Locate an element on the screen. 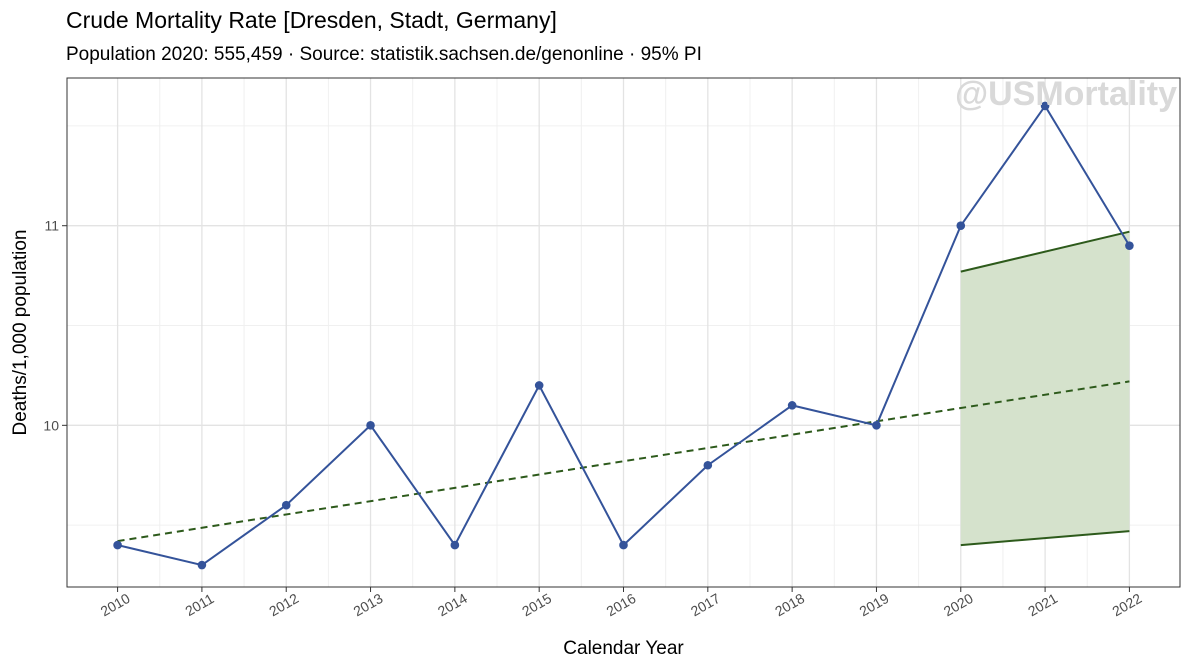 This screenshot has width=1200, height=670. prediction-interval-band is located at coordinates (1045, 388).